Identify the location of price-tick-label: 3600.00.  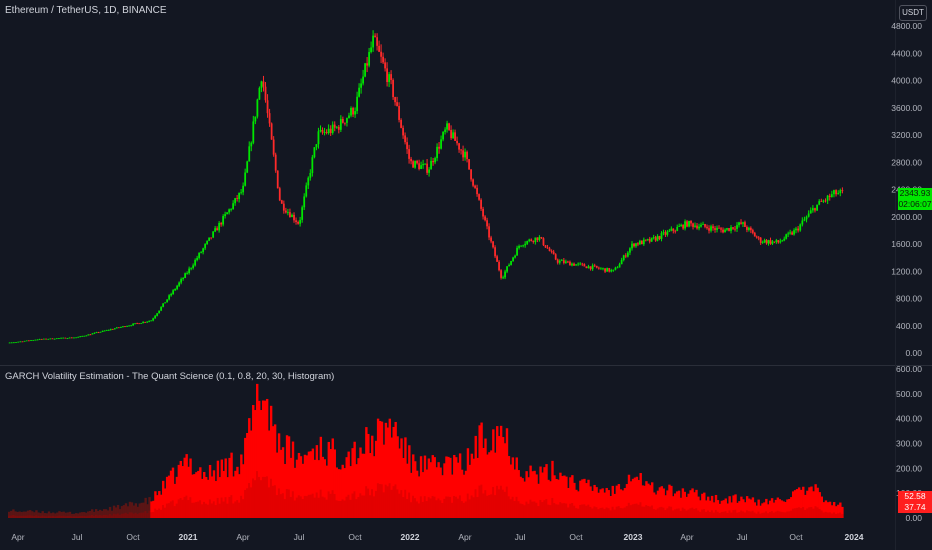
(906, 108).